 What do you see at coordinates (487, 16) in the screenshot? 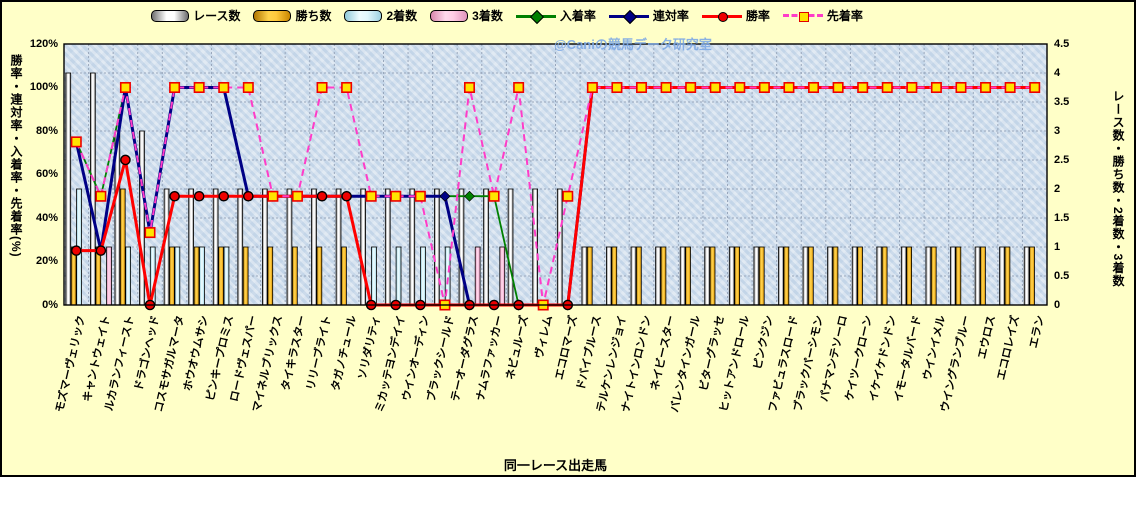
I see `legend-label: 3着数` at bounding box center [487, 16].